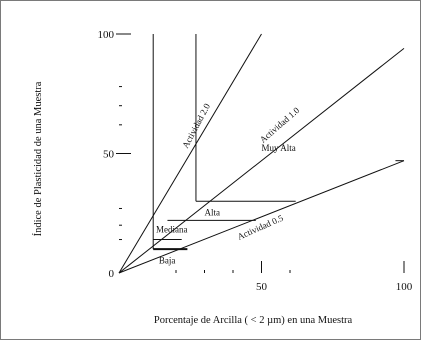 Image resolution: width=421 pixels, height=341 pixels. Describe the element at coordinates (167, 260) in the screenshot. I see `region-label-baja: Baja` at that location.